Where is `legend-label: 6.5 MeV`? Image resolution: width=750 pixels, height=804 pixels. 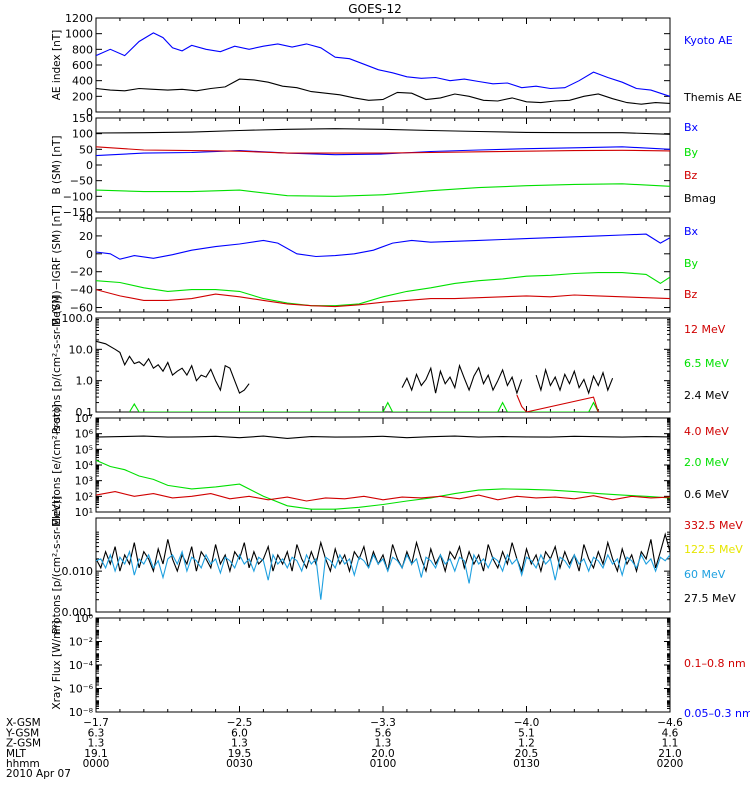
legend-label: 6.5 MeV is located at coordinates (706, 363).